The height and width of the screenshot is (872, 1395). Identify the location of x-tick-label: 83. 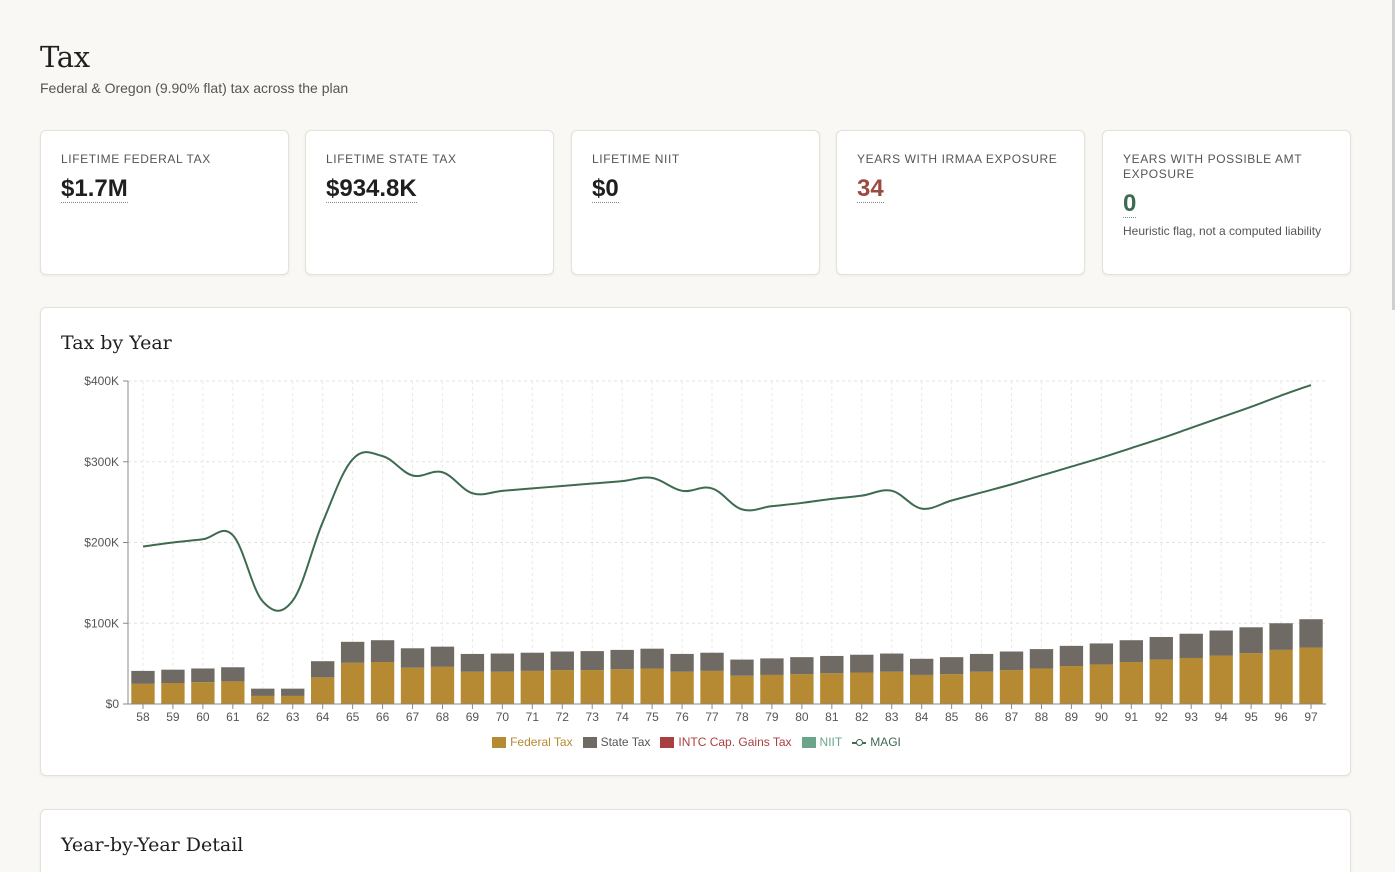
(892, 717).